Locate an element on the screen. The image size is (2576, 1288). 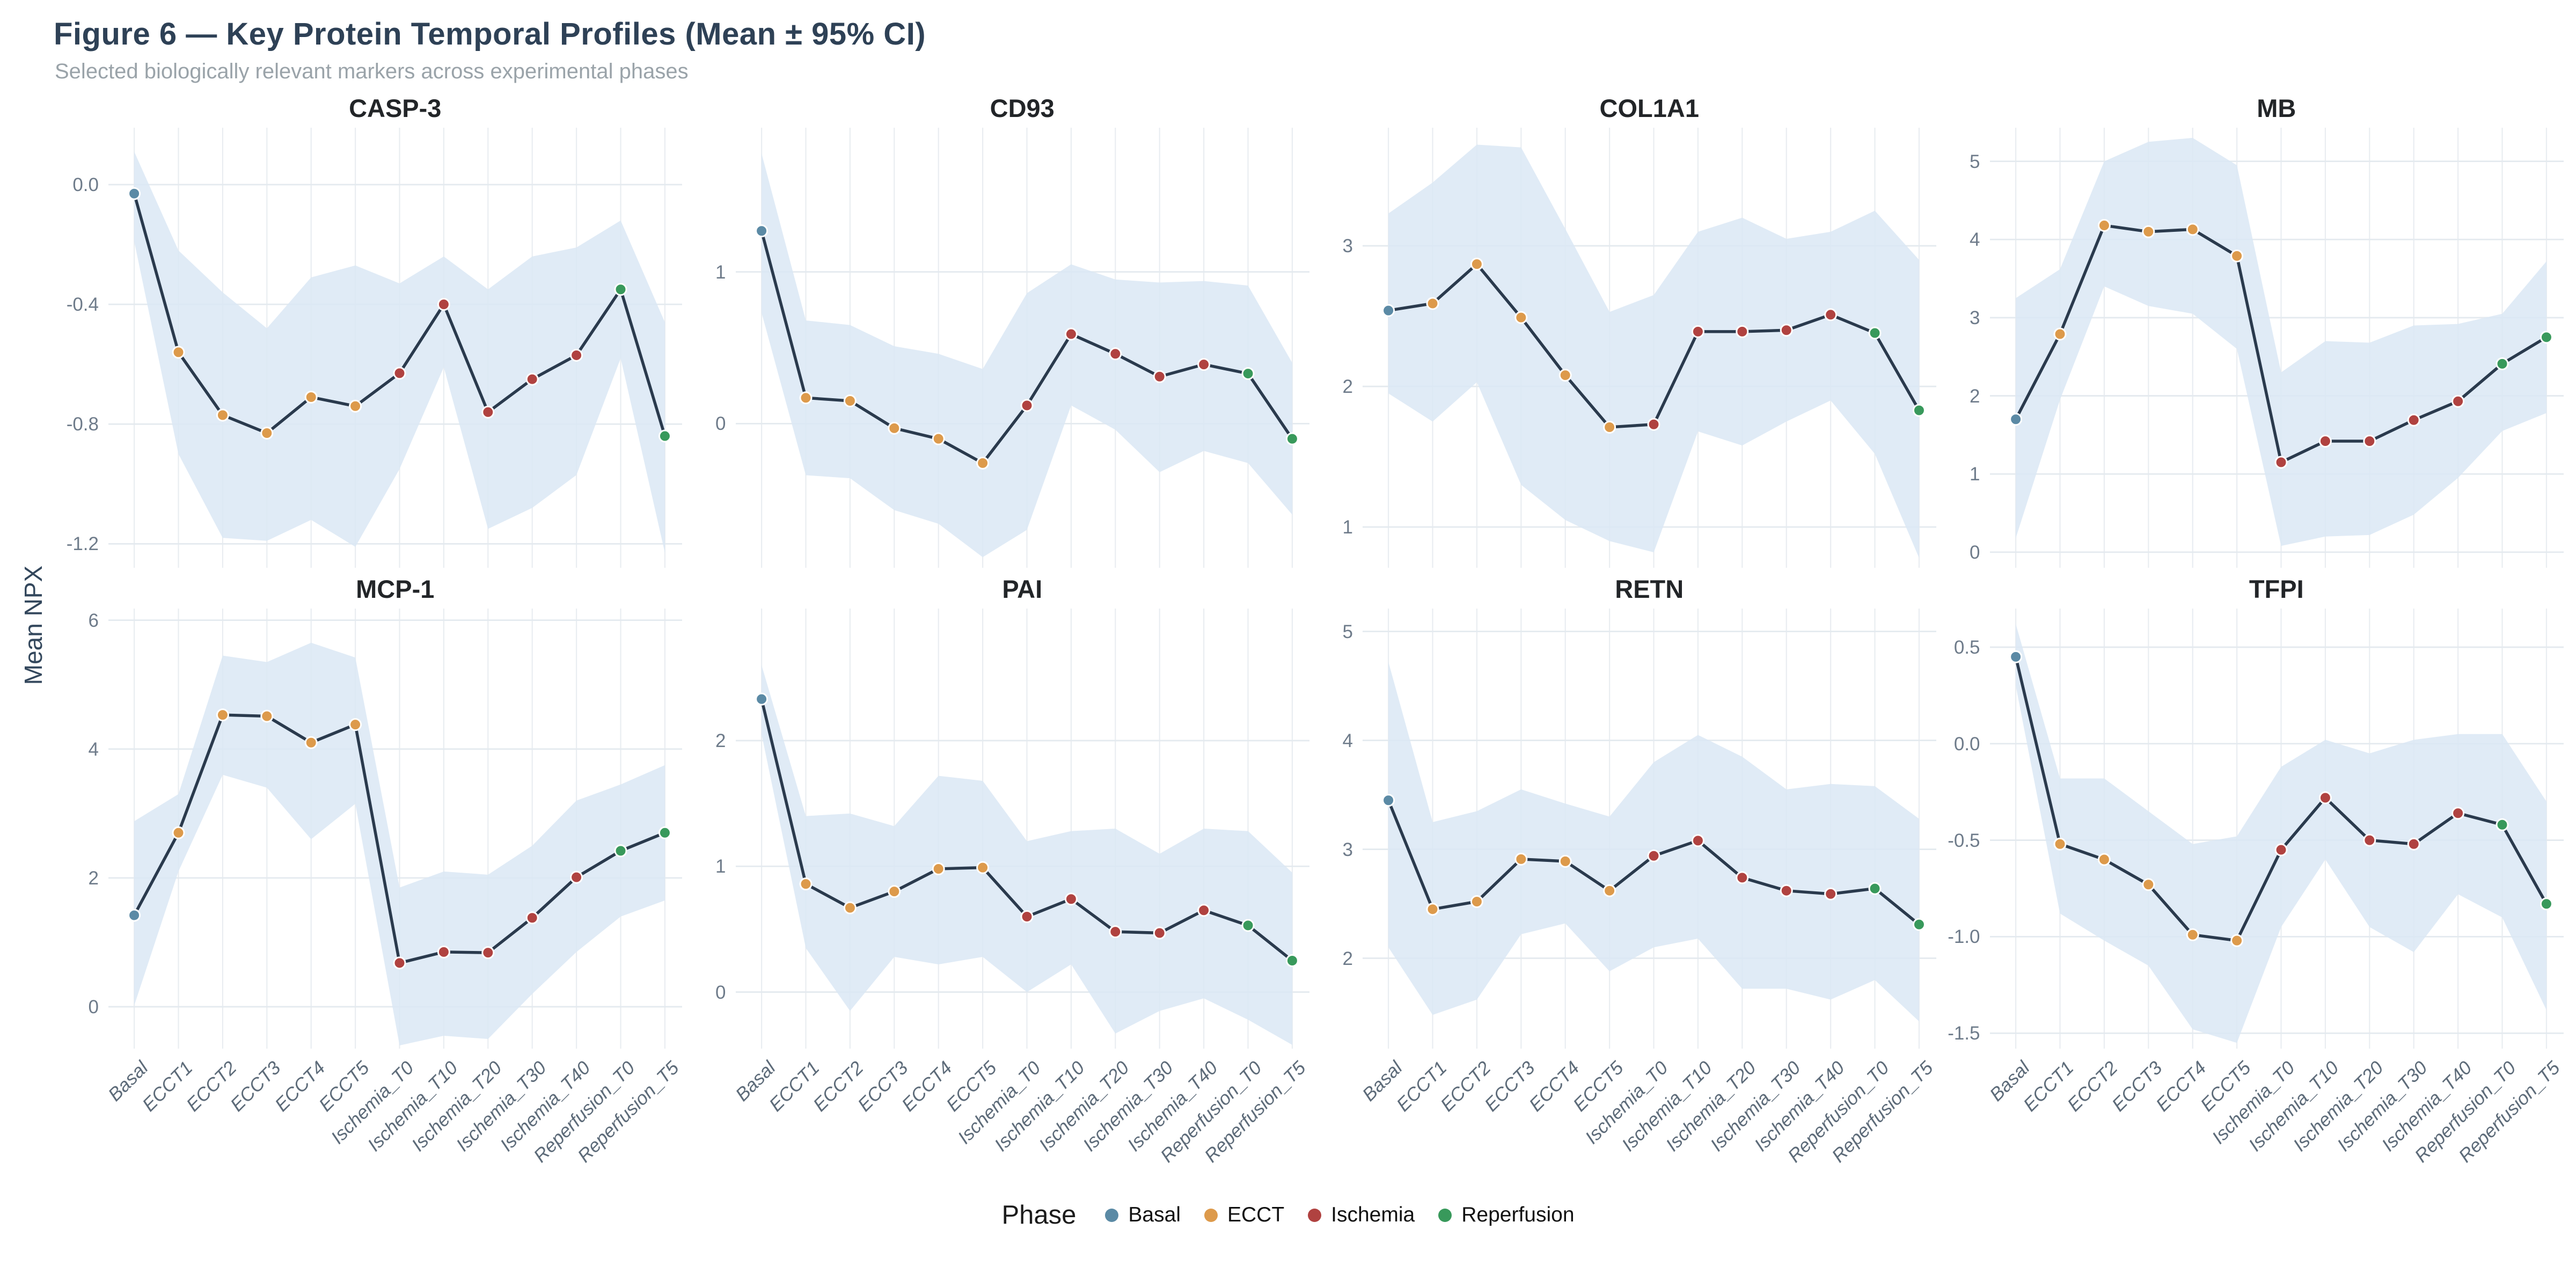
line-chart-TFPI is located at coordinates (2276, 829).